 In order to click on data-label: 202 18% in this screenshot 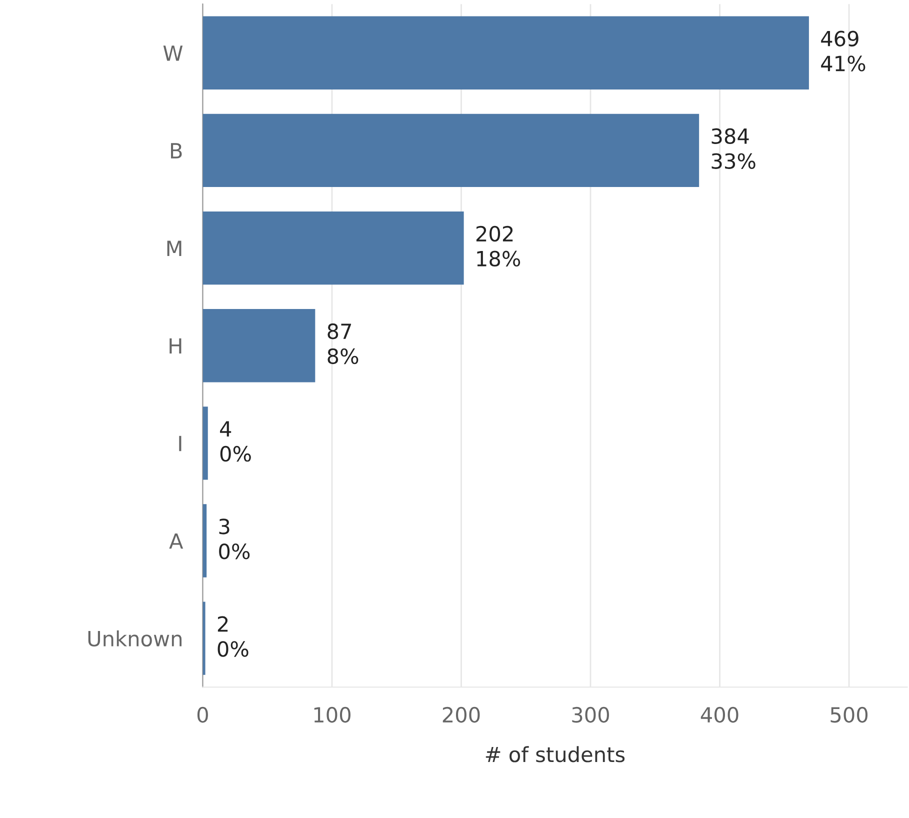, I will do `click(498, 246)`.